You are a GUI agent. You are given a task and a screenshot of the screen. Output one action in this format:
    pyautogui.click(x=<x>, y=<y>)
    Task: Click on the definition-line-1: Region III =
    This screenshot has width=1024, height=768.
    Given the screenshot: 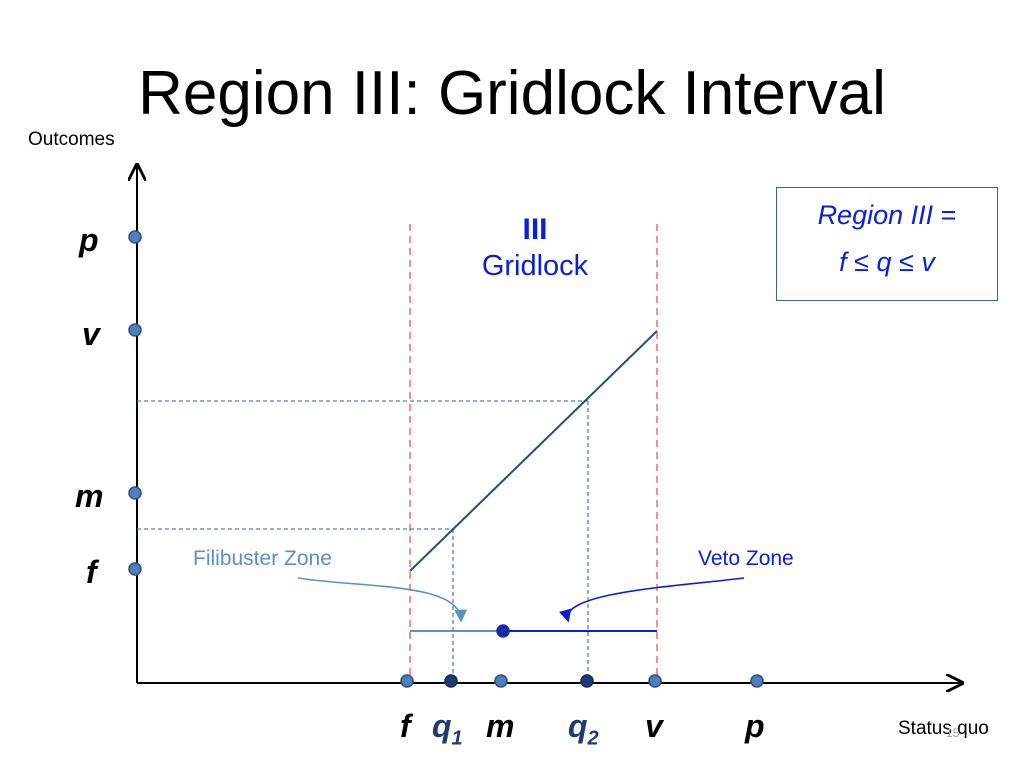 What is the action you would take?
    pyautogui.click(x=887, y=215)
    